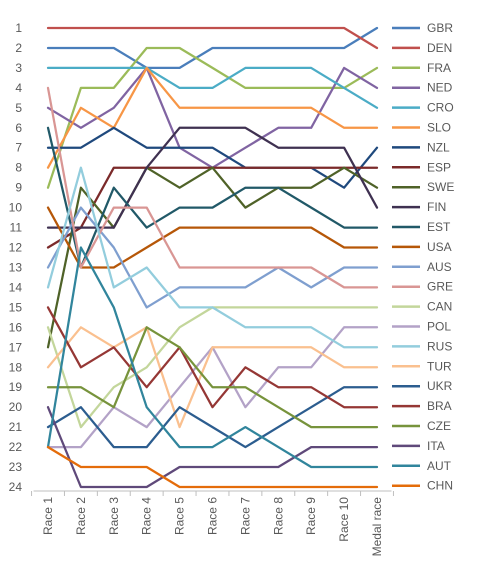  What do you see at coordinates (377, 527) in the screenshot?
I see `x-tick-label: Medal race` at bounding box center [377, 527].